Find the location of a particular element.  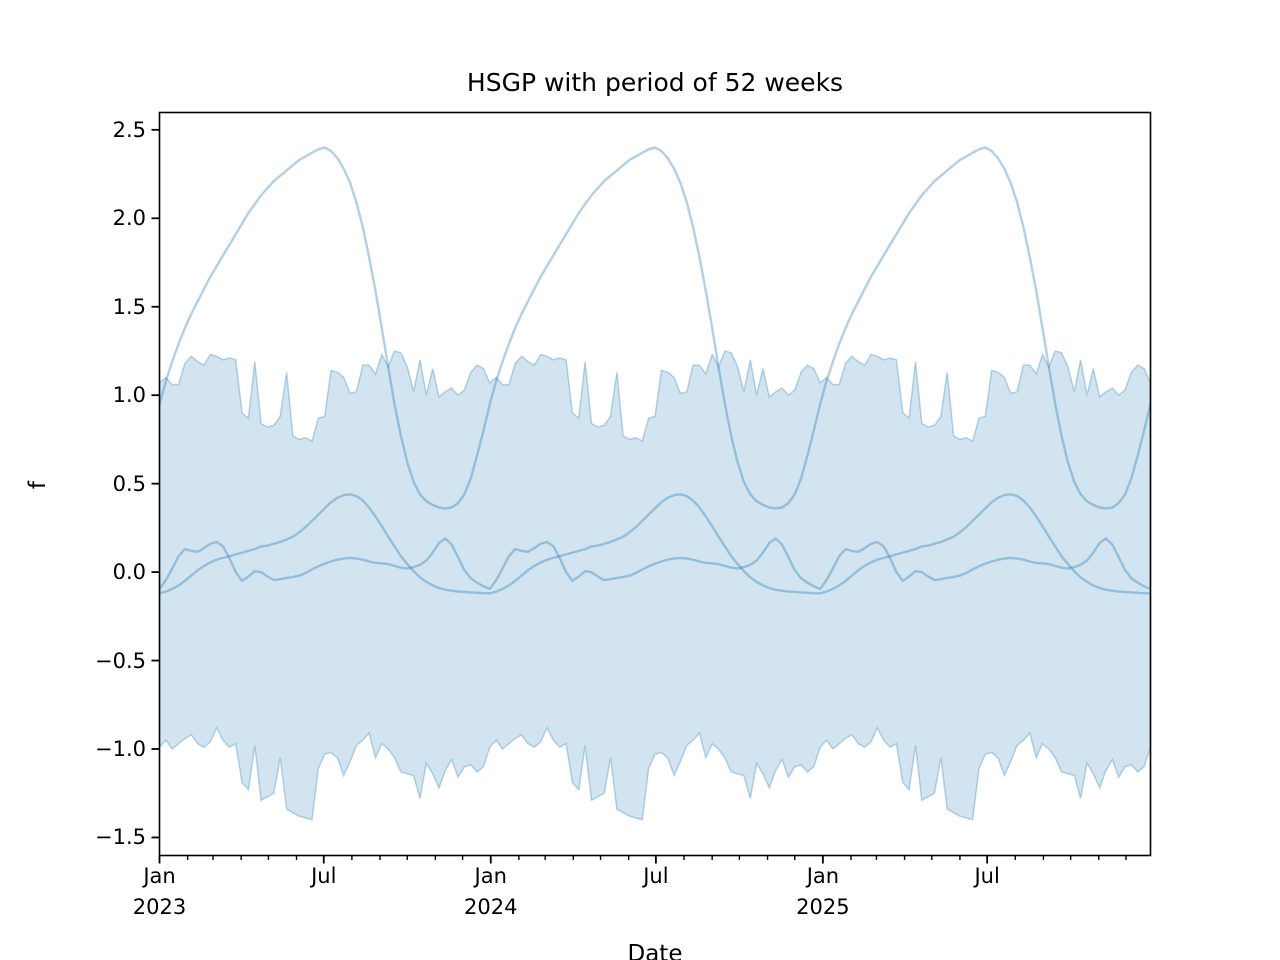

y-tick-label: −0.5 is located at coordinates (120, 660).